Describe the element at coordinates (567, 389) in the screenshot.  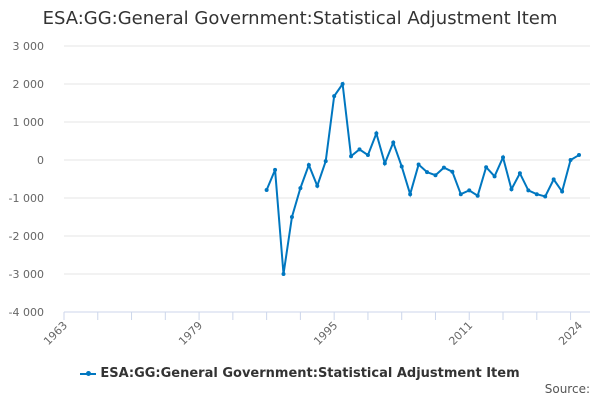
I see `source-label: Source:` at that location.